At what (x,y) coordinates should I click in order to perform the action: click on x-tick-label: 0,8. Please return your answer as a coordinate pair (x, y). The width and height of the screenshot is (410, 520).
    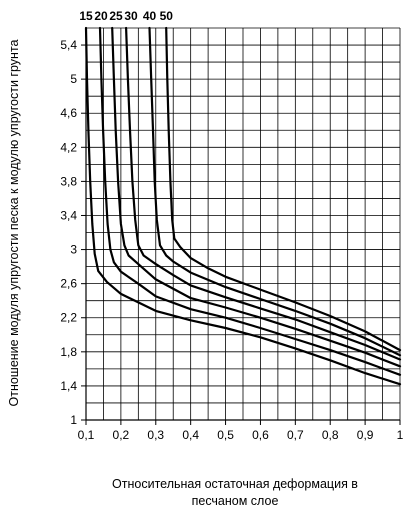
    Looking at the image, I should click on (330, 435).